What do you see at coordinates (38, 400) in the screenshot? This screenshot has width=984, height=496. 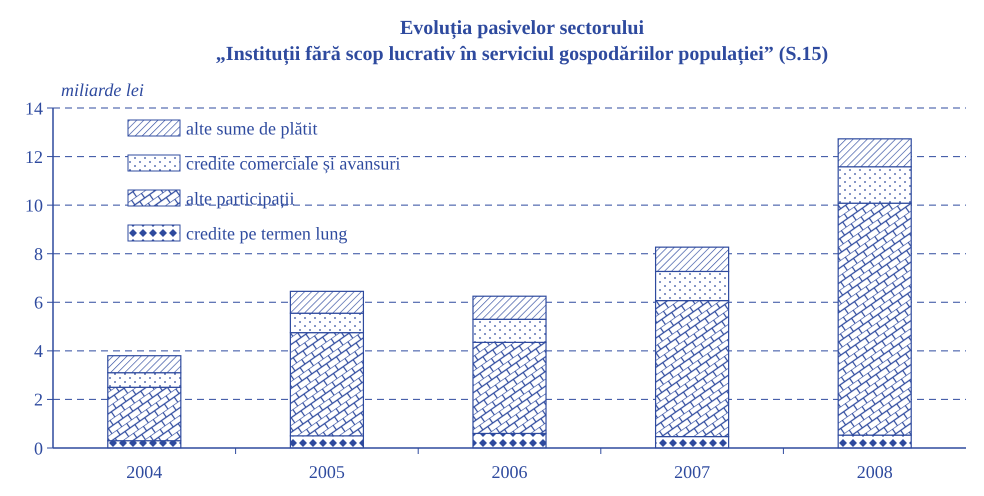 I see `y-tick-label: 2` at bounding box center [38, 400].